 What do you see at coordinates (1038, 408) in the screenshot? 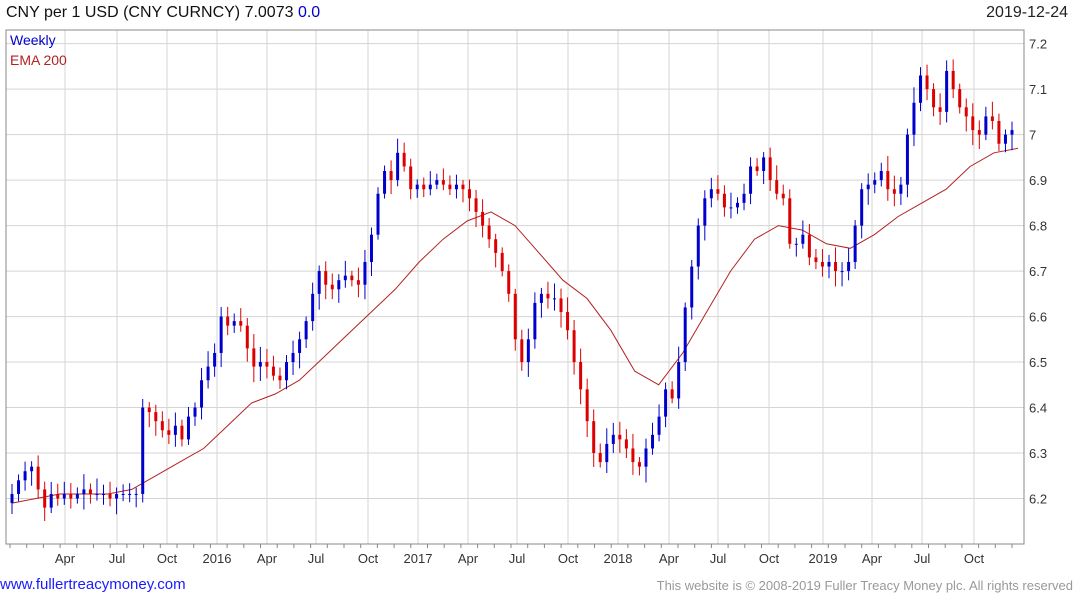
I see `y-tick-label: 6.4` at bounding box center [1038, 408].